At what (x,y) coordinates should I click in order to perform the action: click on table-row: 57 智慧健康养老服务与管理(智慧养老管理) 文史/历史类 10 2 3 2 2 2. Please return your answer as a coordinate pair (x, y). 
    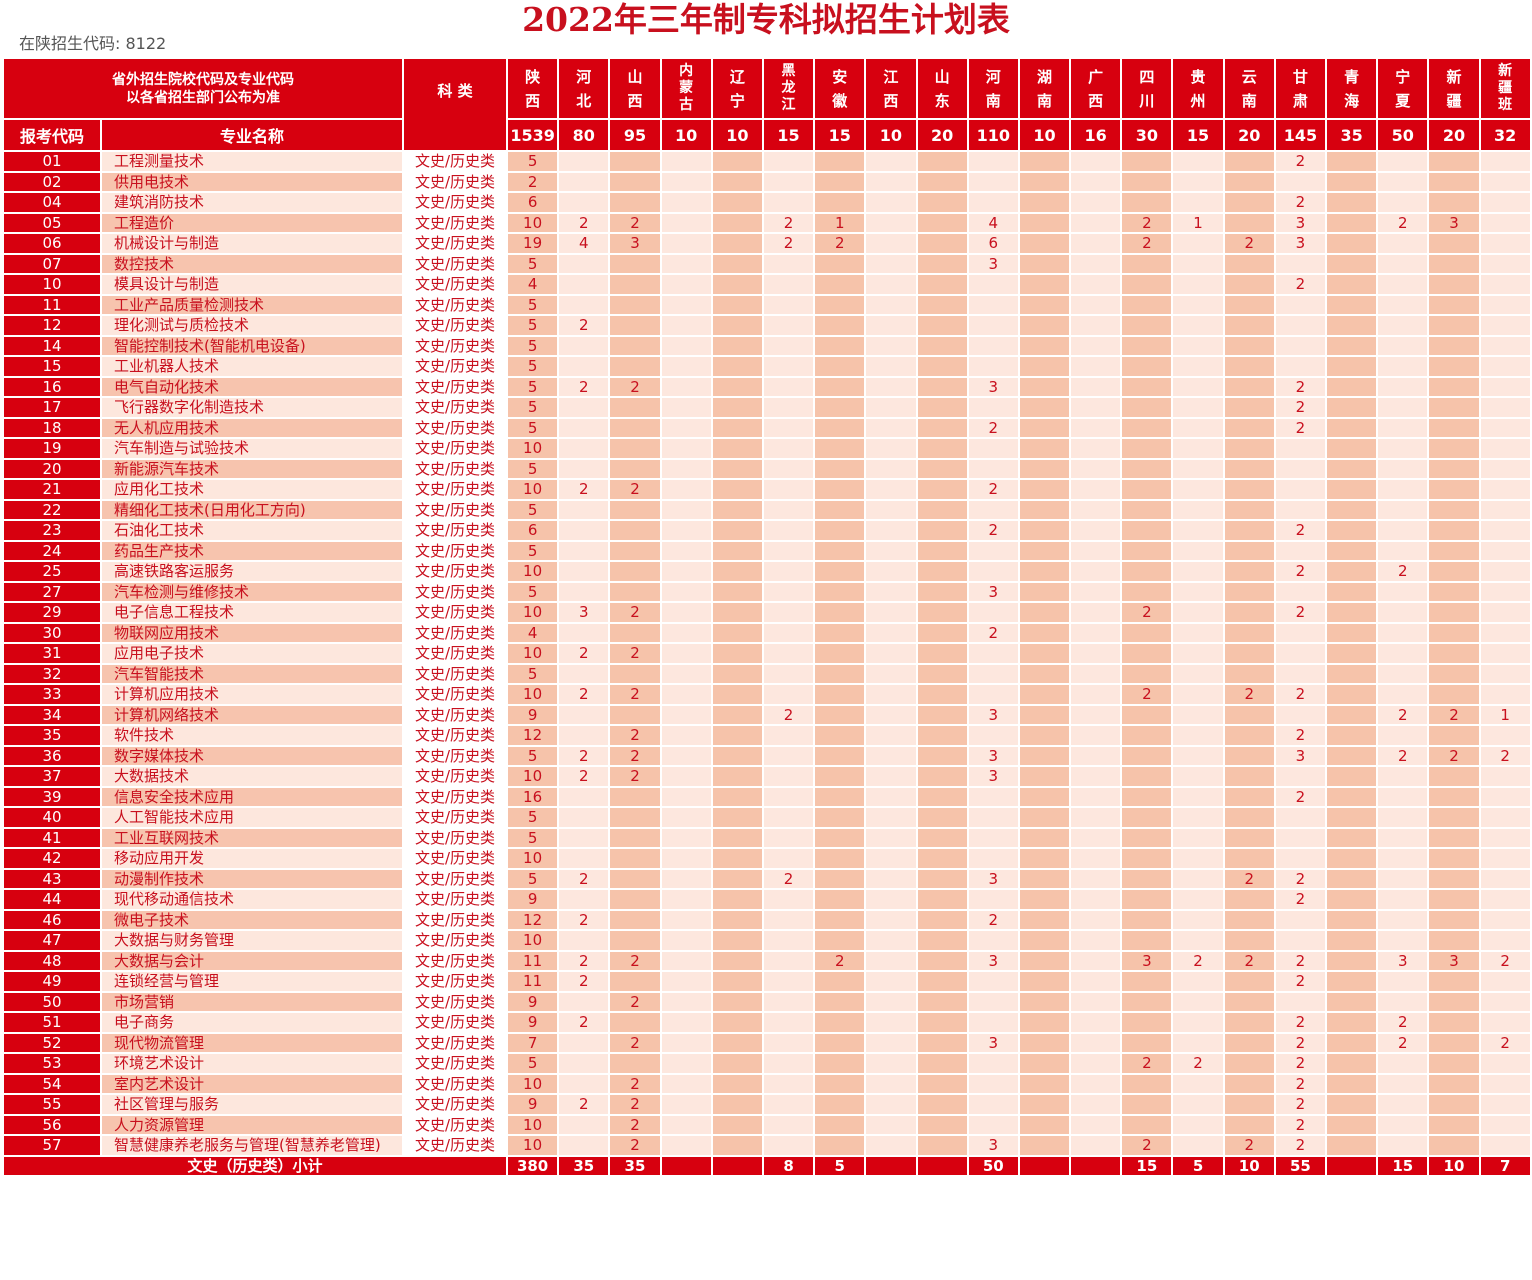
    Looking at the image, I should click on (767, 1145).